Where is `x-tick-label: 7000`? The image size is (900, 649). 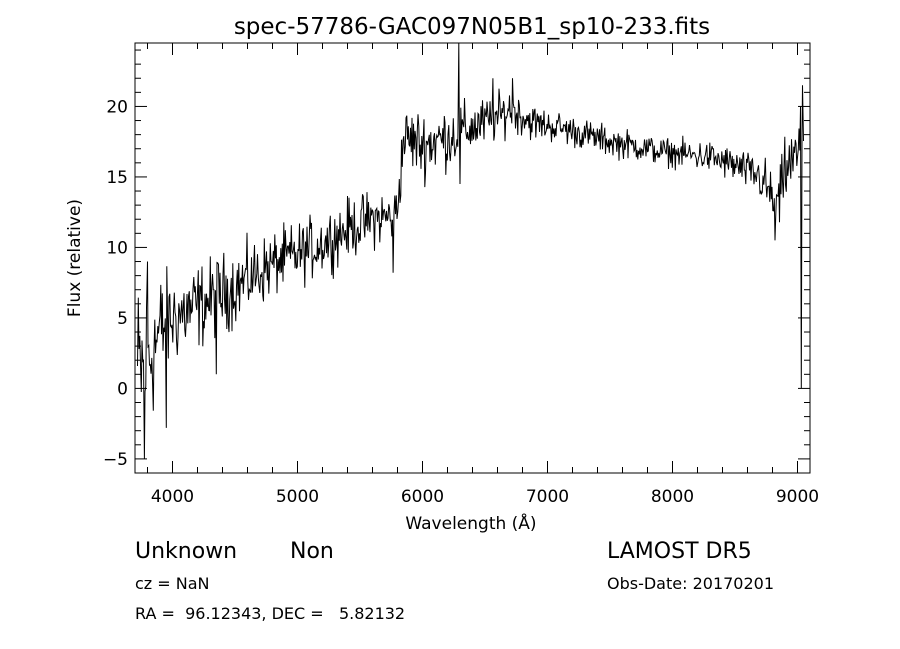 x-tick-label: 7000 is located at coordinates (547, 497).